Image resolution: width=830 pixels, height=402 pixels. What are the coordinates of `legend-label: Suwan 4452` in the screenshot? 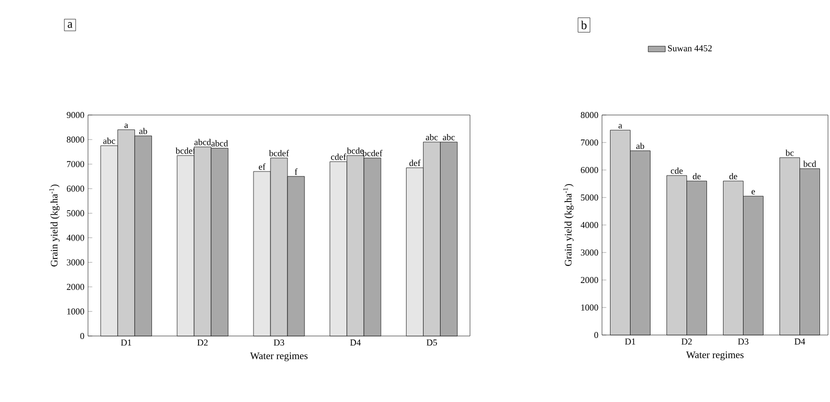 It's located at (690, 48).